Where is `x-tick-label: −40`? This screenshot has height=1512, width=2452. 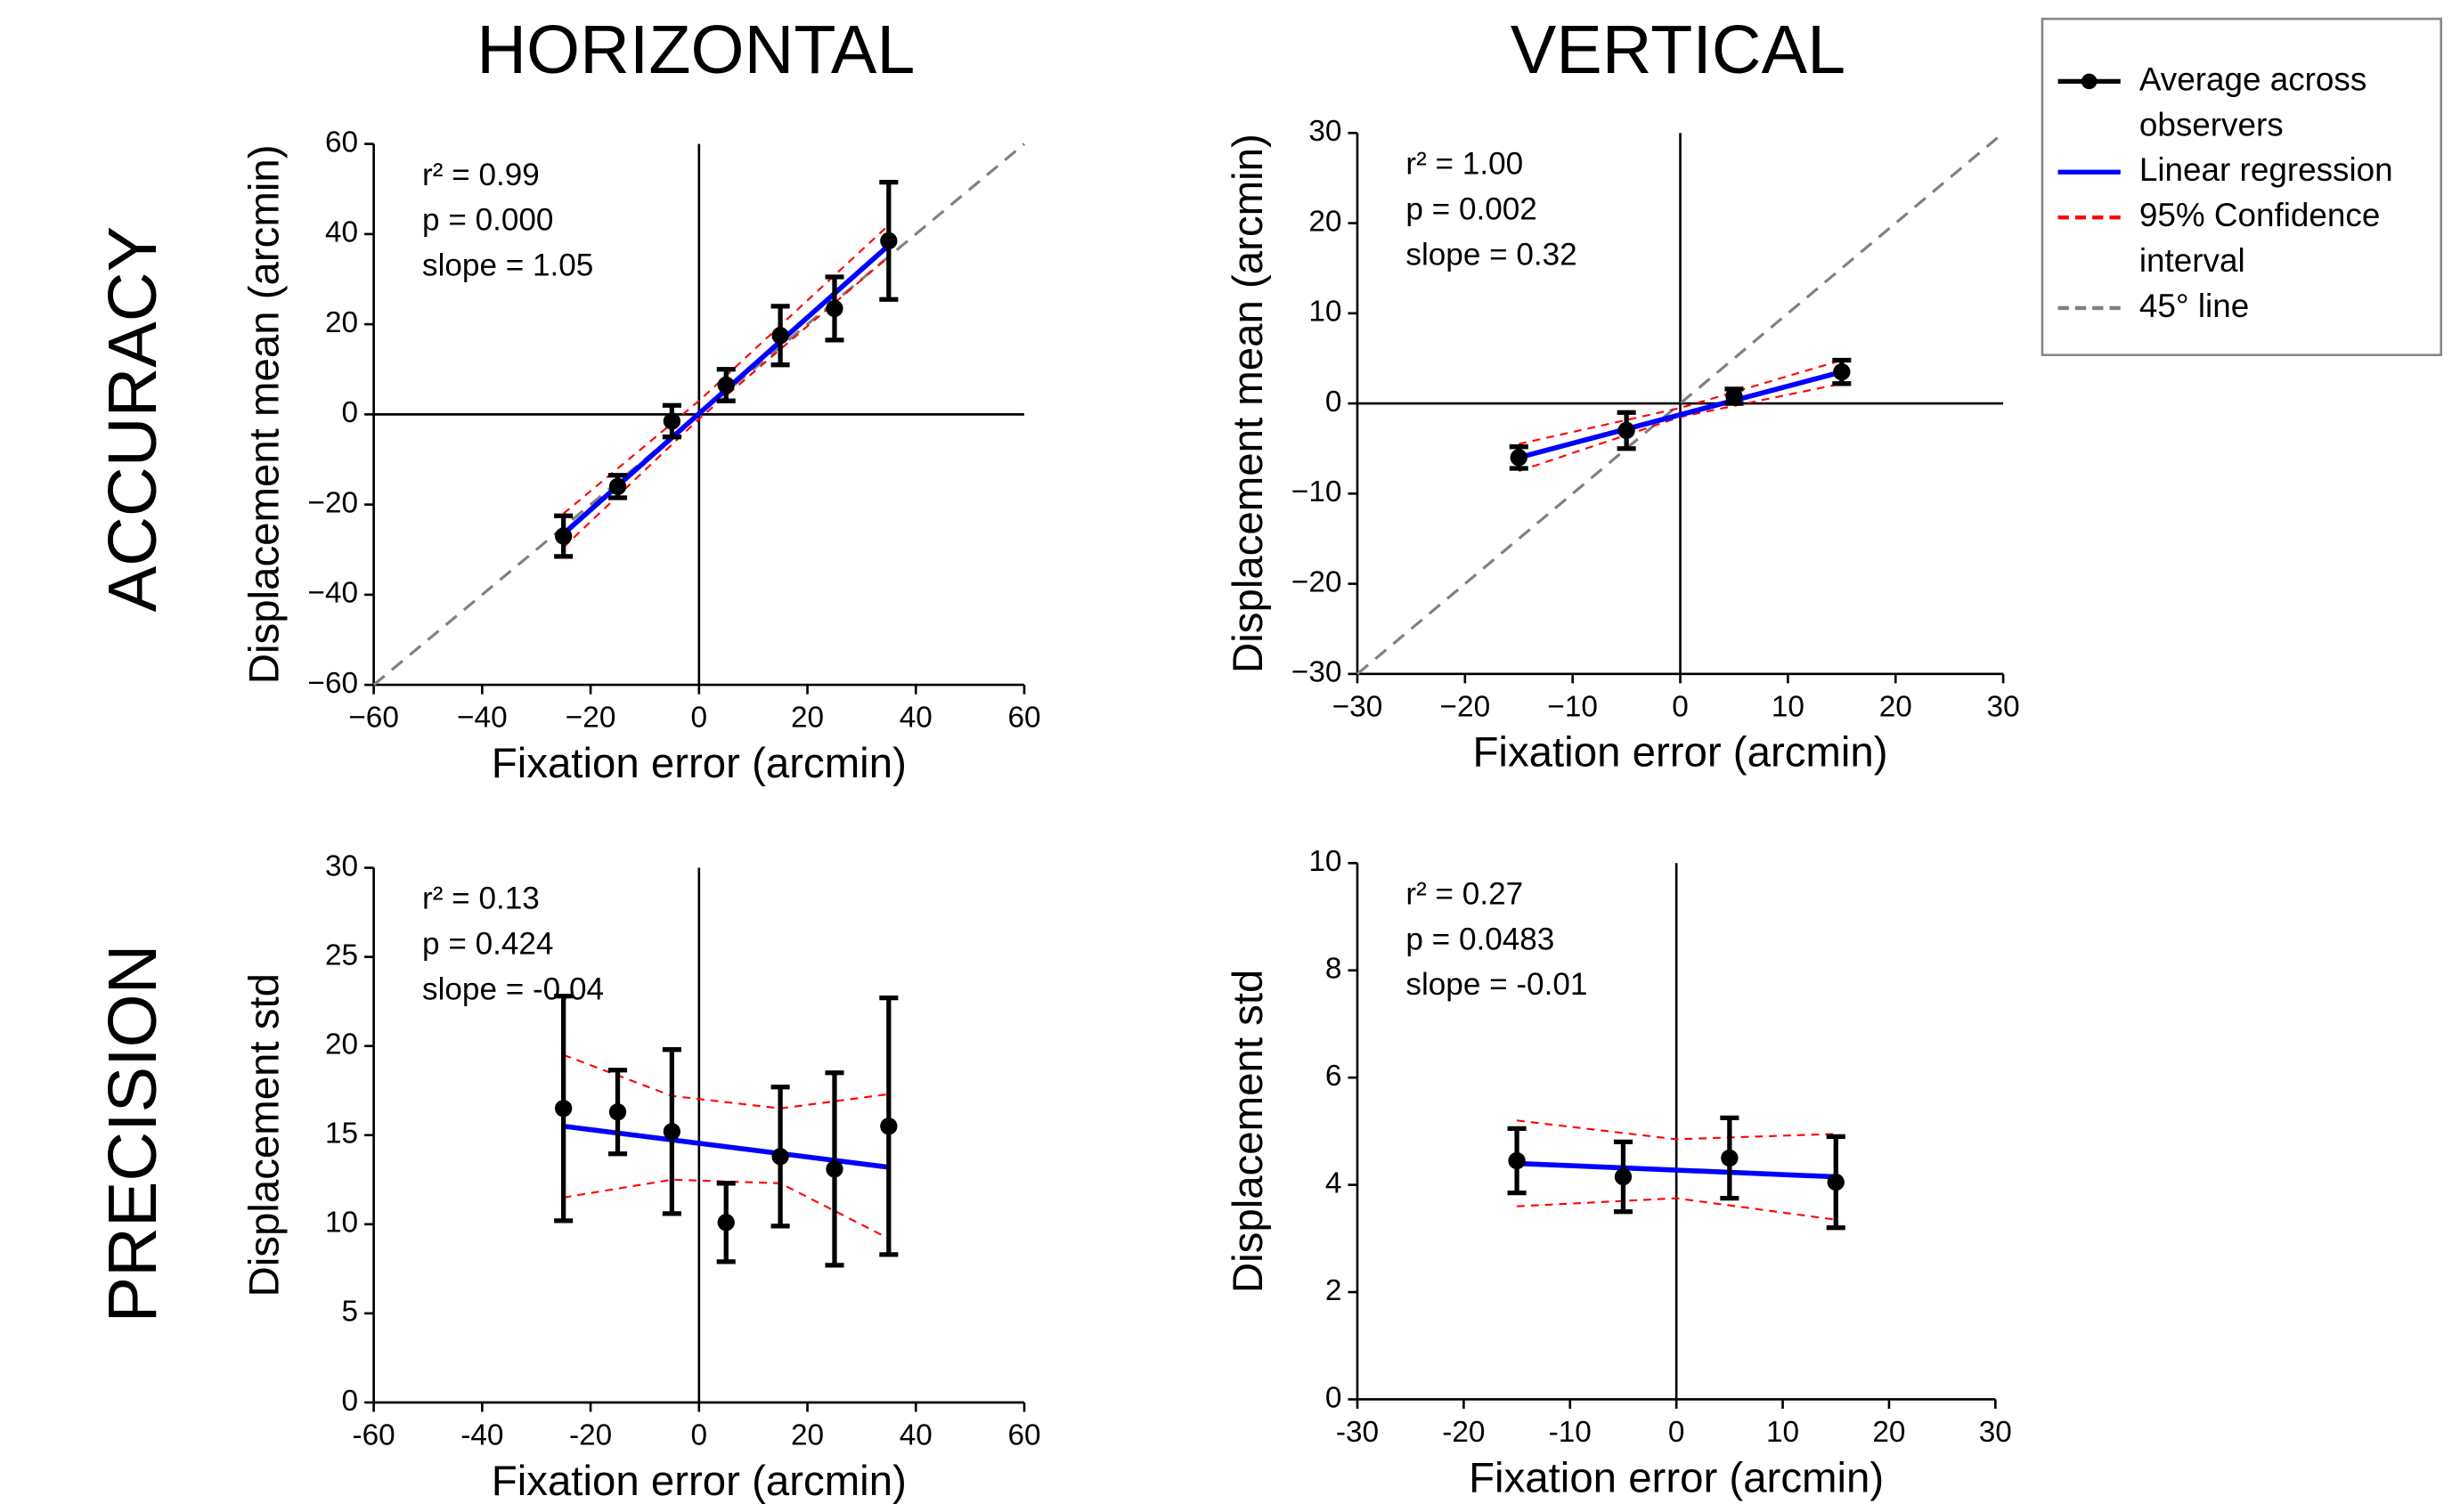
x-tick-label: −40 is located at coordinates (482, 718).